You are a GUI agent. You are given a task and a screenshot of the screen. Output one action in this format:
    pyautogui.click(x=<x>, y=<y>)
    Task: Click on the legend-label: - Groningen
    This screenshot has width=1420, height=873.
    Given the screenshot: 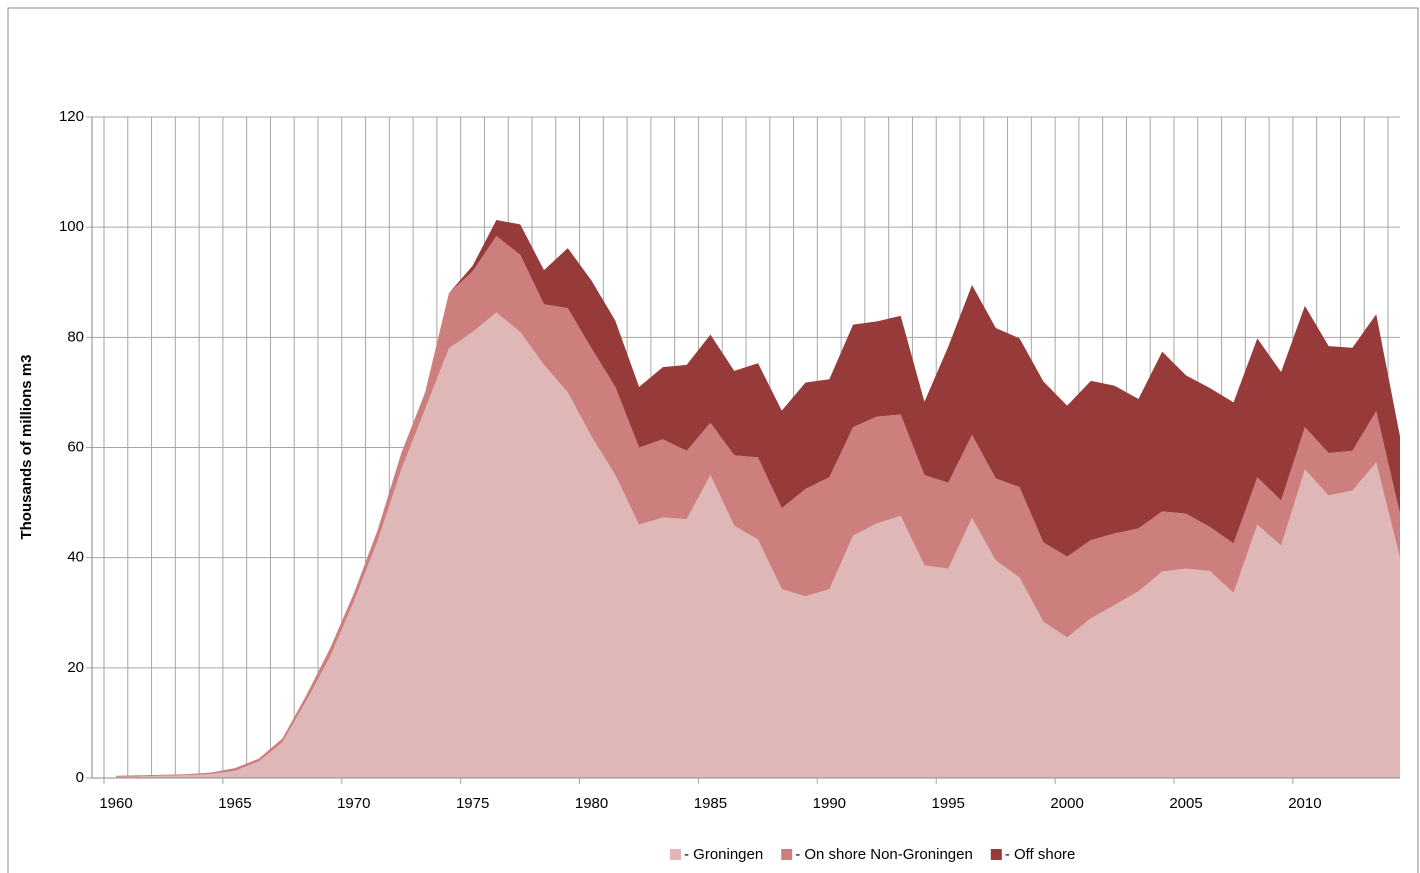 What is the action you would take?
    pyautogui.click(x=723, y=854)
    